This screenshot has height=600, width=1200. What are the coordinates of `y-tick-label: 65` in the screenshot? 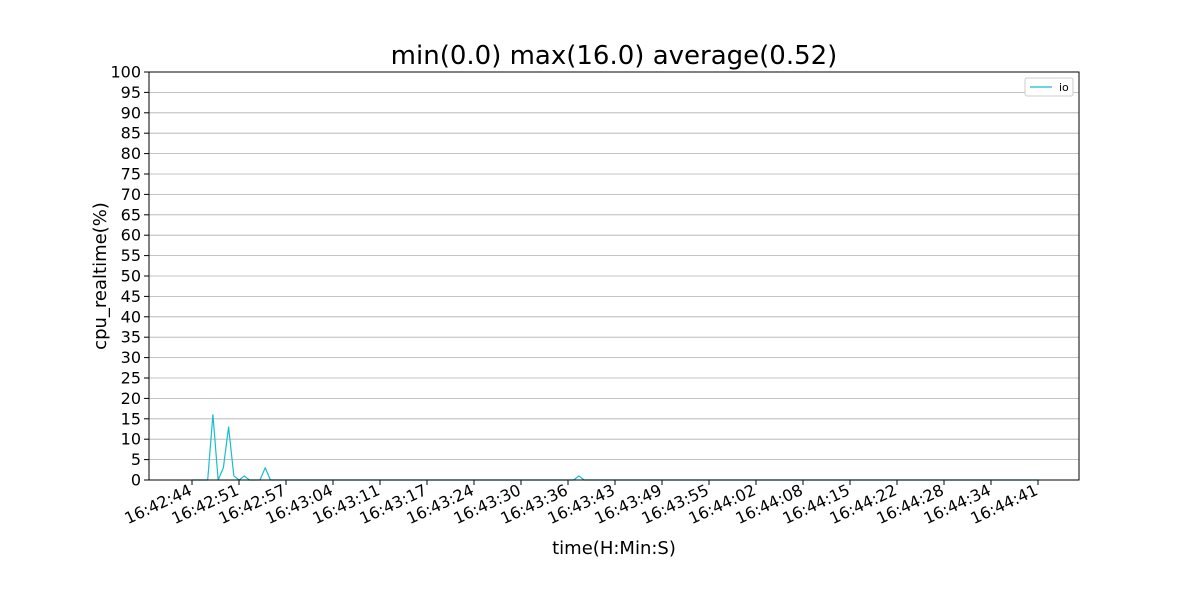 It's located at (131, 214).